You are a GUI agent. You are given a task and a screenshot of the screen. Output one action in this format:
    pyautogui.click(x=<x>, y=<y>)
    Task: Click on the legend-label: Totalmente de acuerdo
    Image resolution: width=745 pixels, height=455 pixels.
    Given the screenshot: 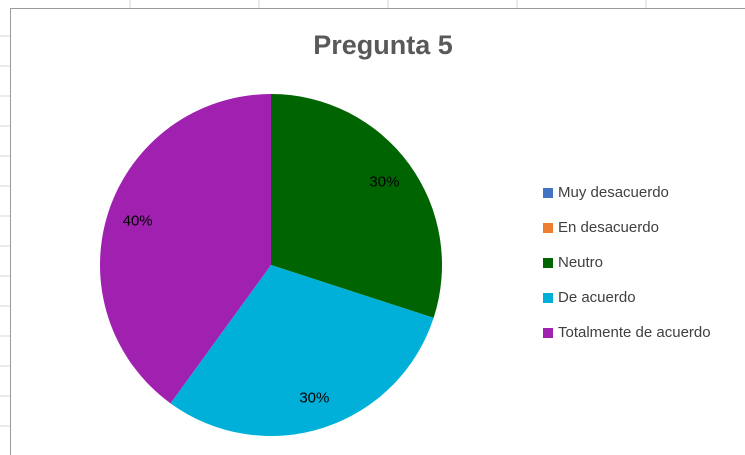 What is the action you would take?
    pyautogui.click(x=634, y=332)
    